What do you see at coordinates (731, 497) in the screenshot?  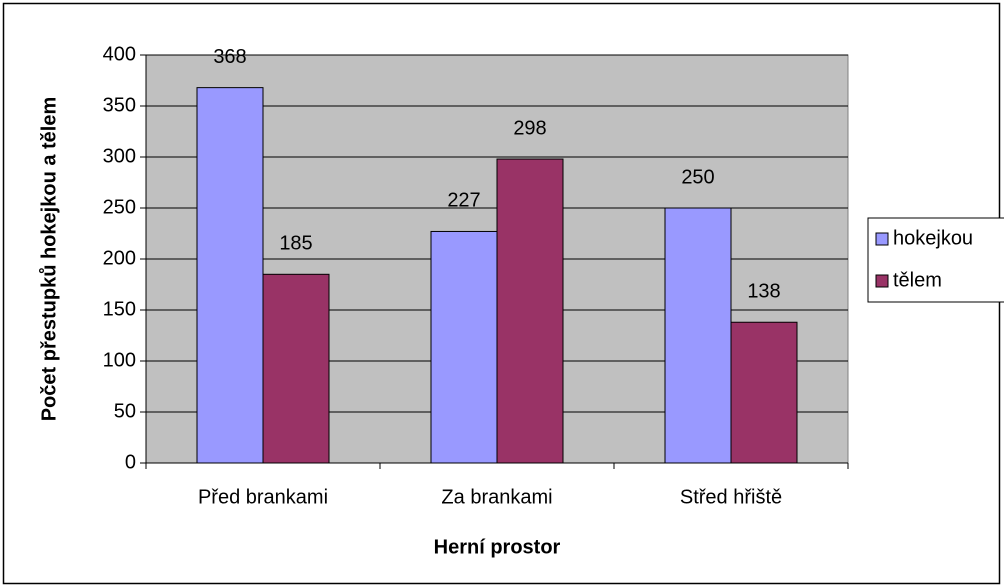 I see `x-tick-label: Střed hřiště` at bounding box center [731, 497].